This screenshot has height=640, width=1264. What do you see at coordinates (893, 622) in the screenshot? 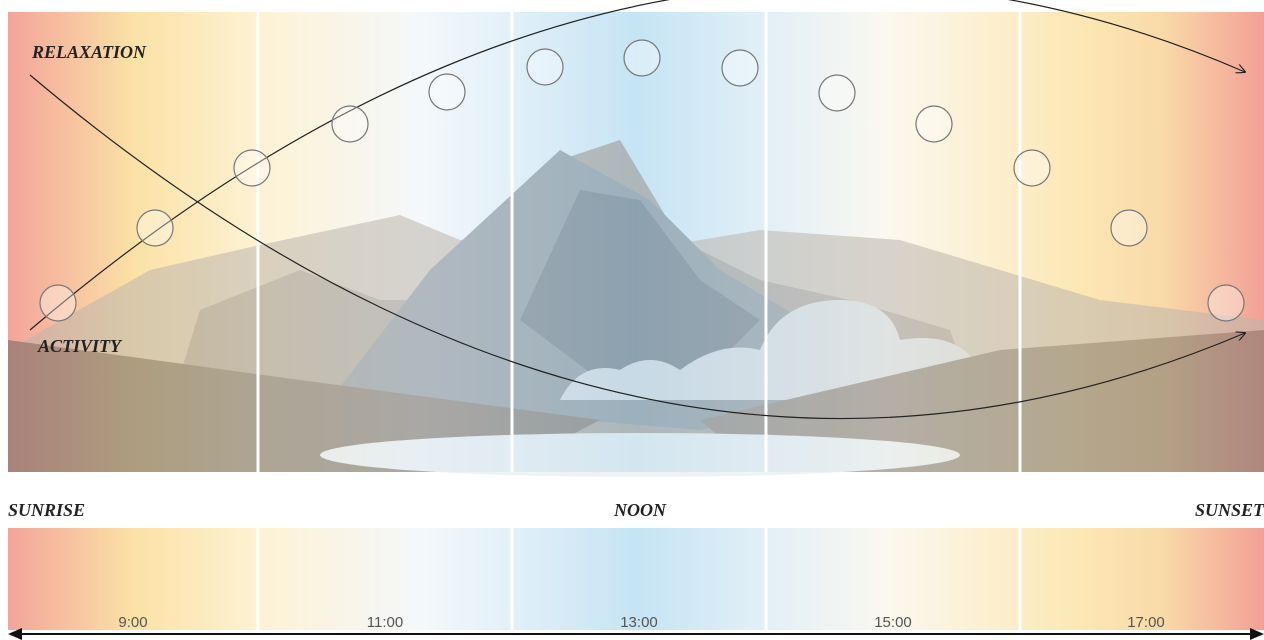
I see `time-label: 15:00` at bounding box center [893, 622].